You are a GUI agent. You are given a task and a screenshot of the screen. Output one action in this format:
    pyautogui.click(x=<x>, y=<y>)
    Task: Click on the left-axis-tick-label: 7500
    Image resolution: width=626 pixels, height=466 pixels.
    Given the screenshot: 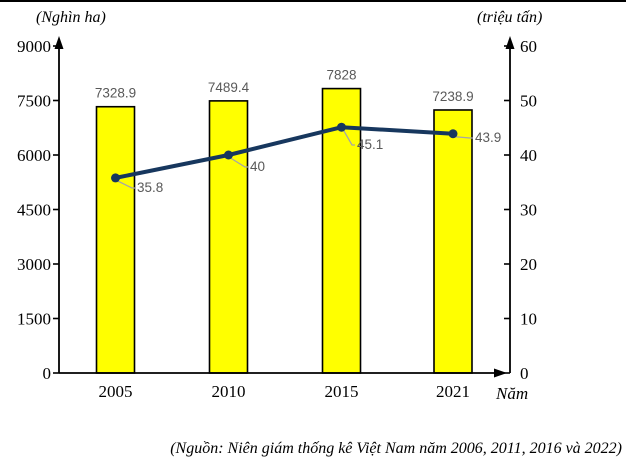 What is the action you would take?
    pyautogui.click(x=34, y=101)
    